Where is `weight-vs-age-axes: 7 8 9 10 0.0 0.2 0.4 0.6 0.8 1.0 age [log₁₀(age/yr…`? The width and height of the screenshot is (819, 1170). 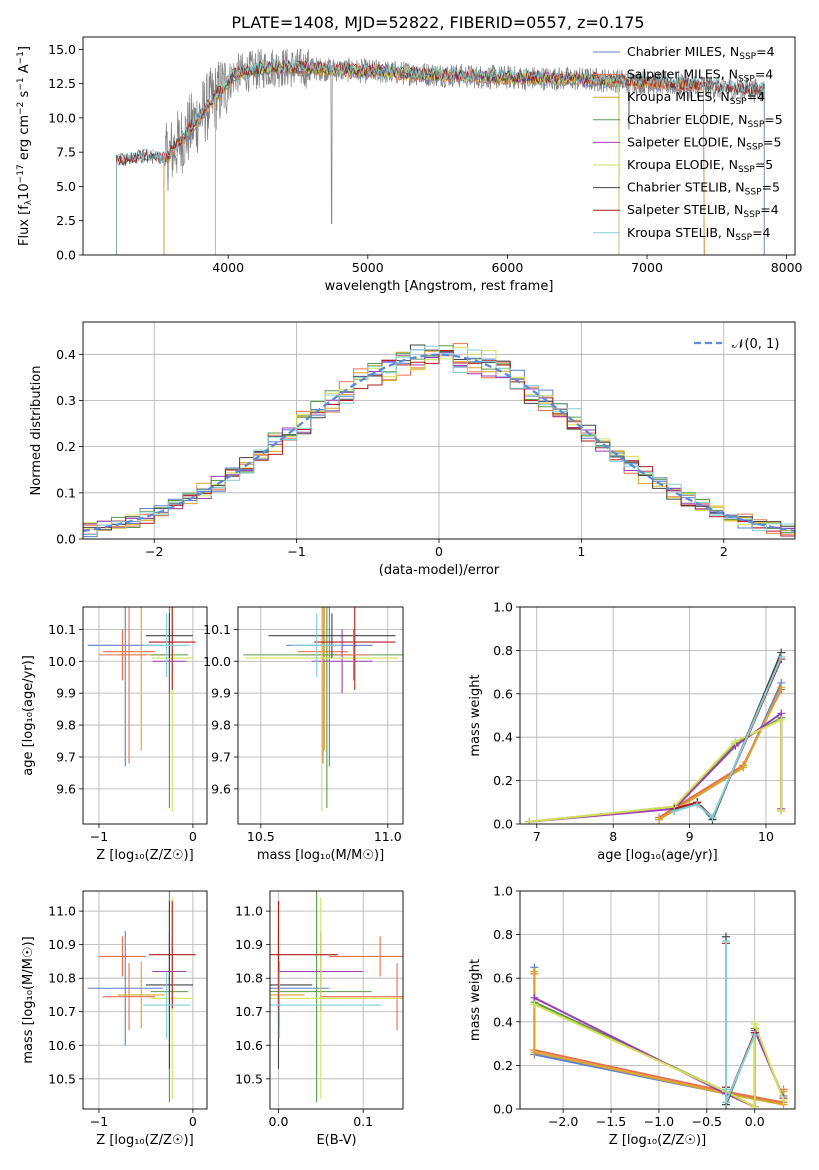 weight-vs-age-axes: 7 8 9 10 0.0 0.2 0.4 0.6 0.8 1.0 age [log₁₀(age/yr… is located at coordinates (632, 731).